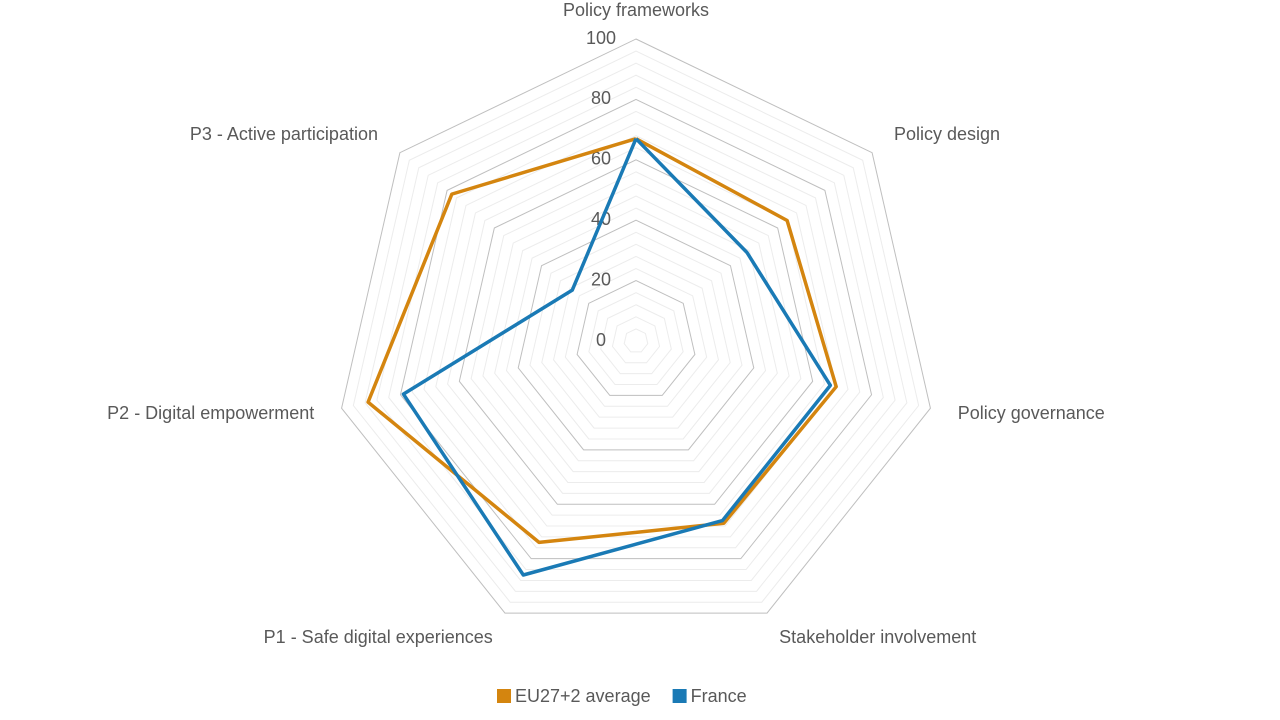  Describe the element at coordinates (601, 279) in the screenshot. I see `r-tick-label: 20` at that location.